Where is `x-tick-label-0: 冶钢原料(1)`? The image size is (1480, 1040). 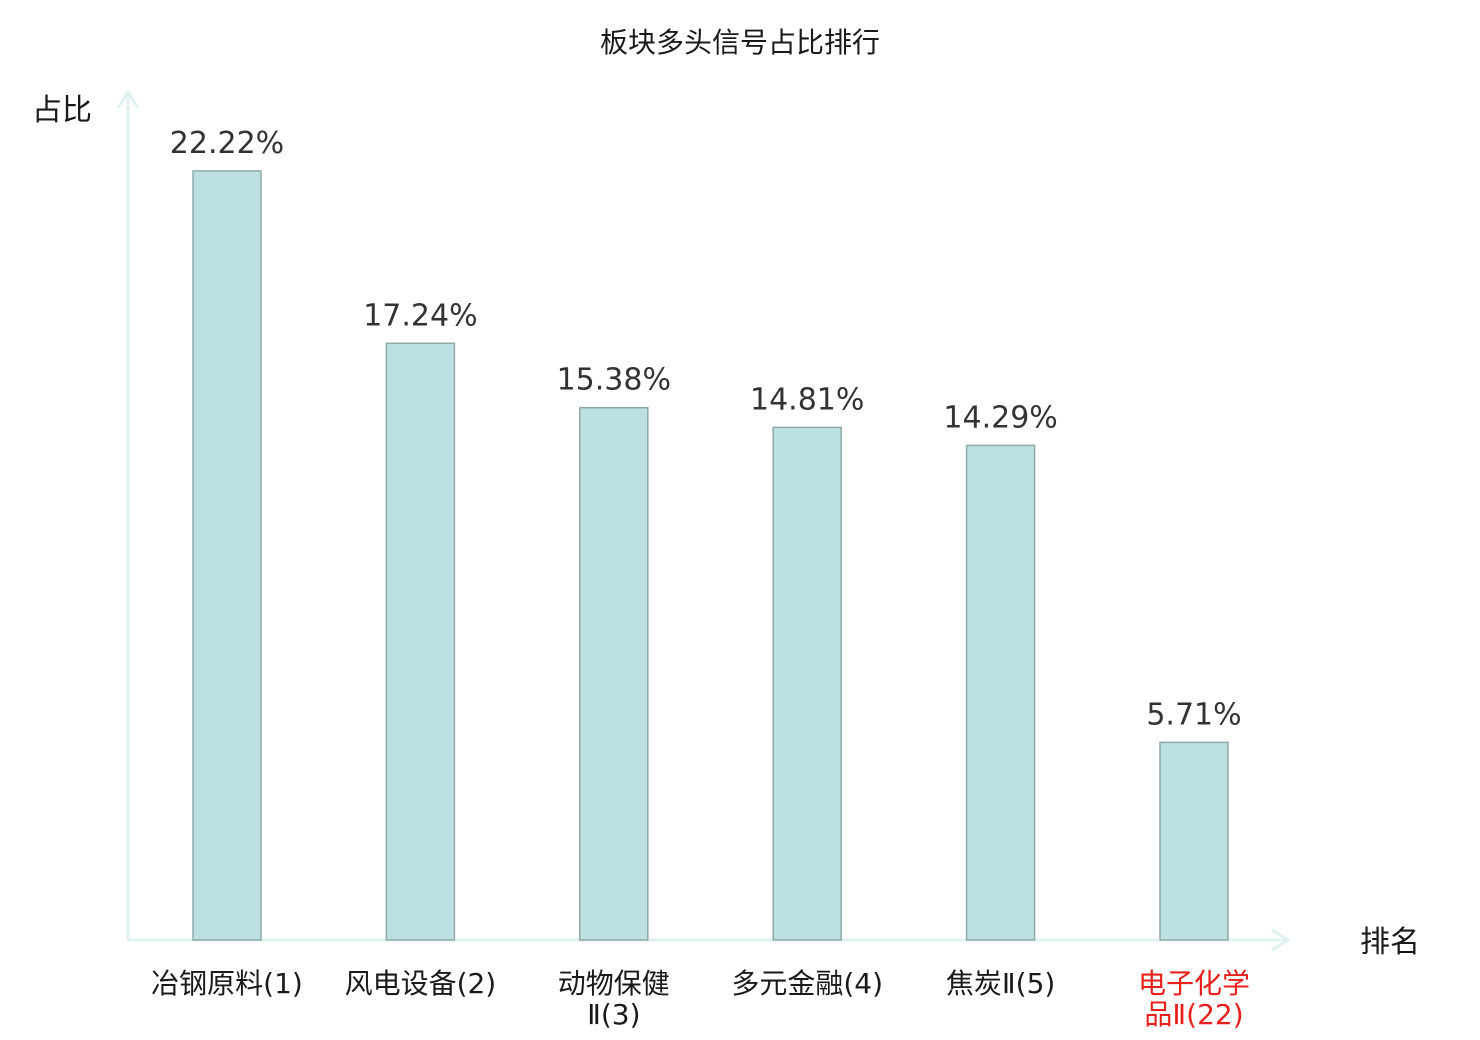 x-tick-label-0: 冶钢原料(1) is located at coordinates (227, 983).